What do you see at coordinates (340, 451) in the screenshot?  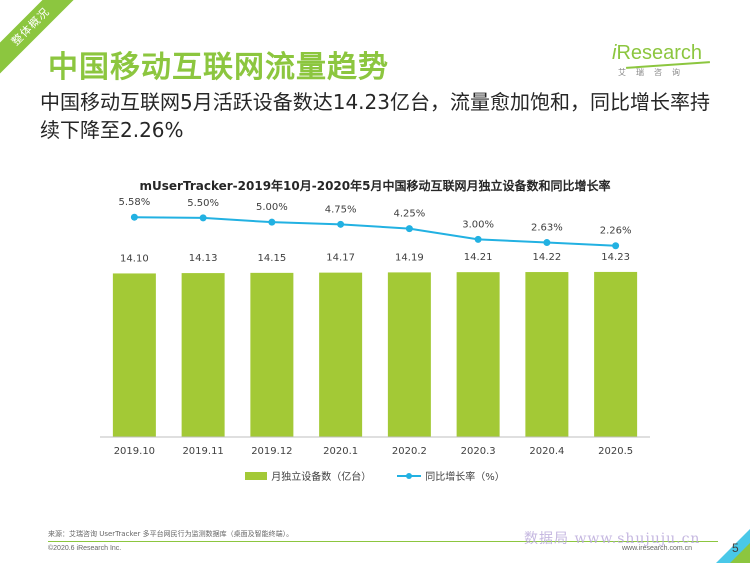 I see `x-tick-label: 2020.1` at bounding box center [340, 451].